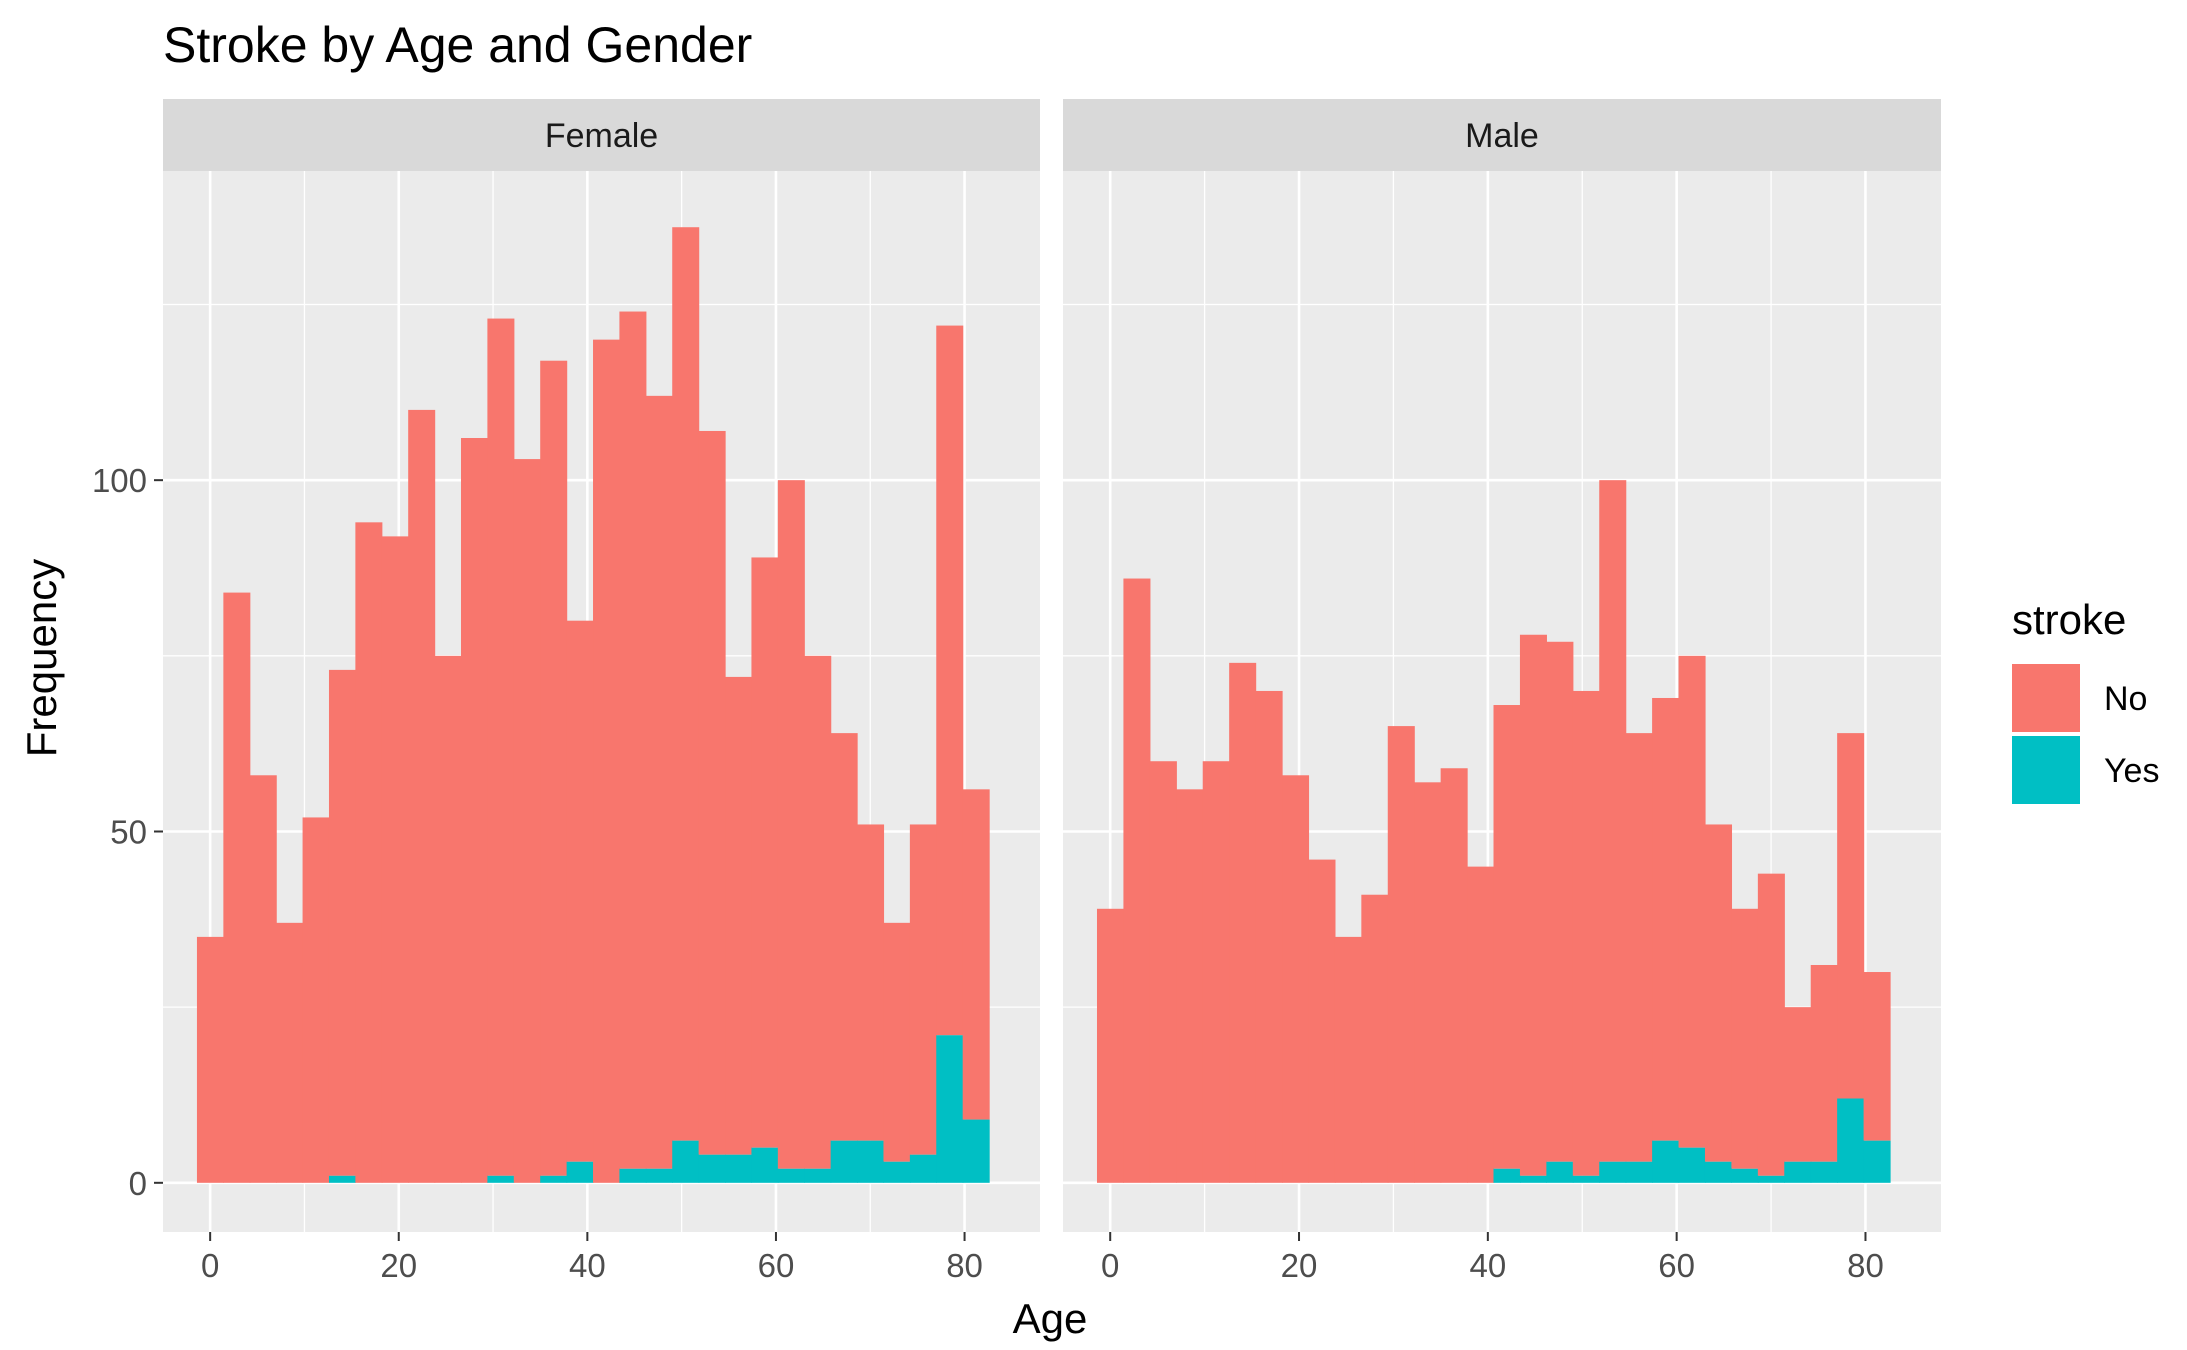 This screenshot has width=2187, height=1350. Describe the element at coordinates (2131, 771) in the screenshot. I see `legend-label-yes: Yes` at that location.